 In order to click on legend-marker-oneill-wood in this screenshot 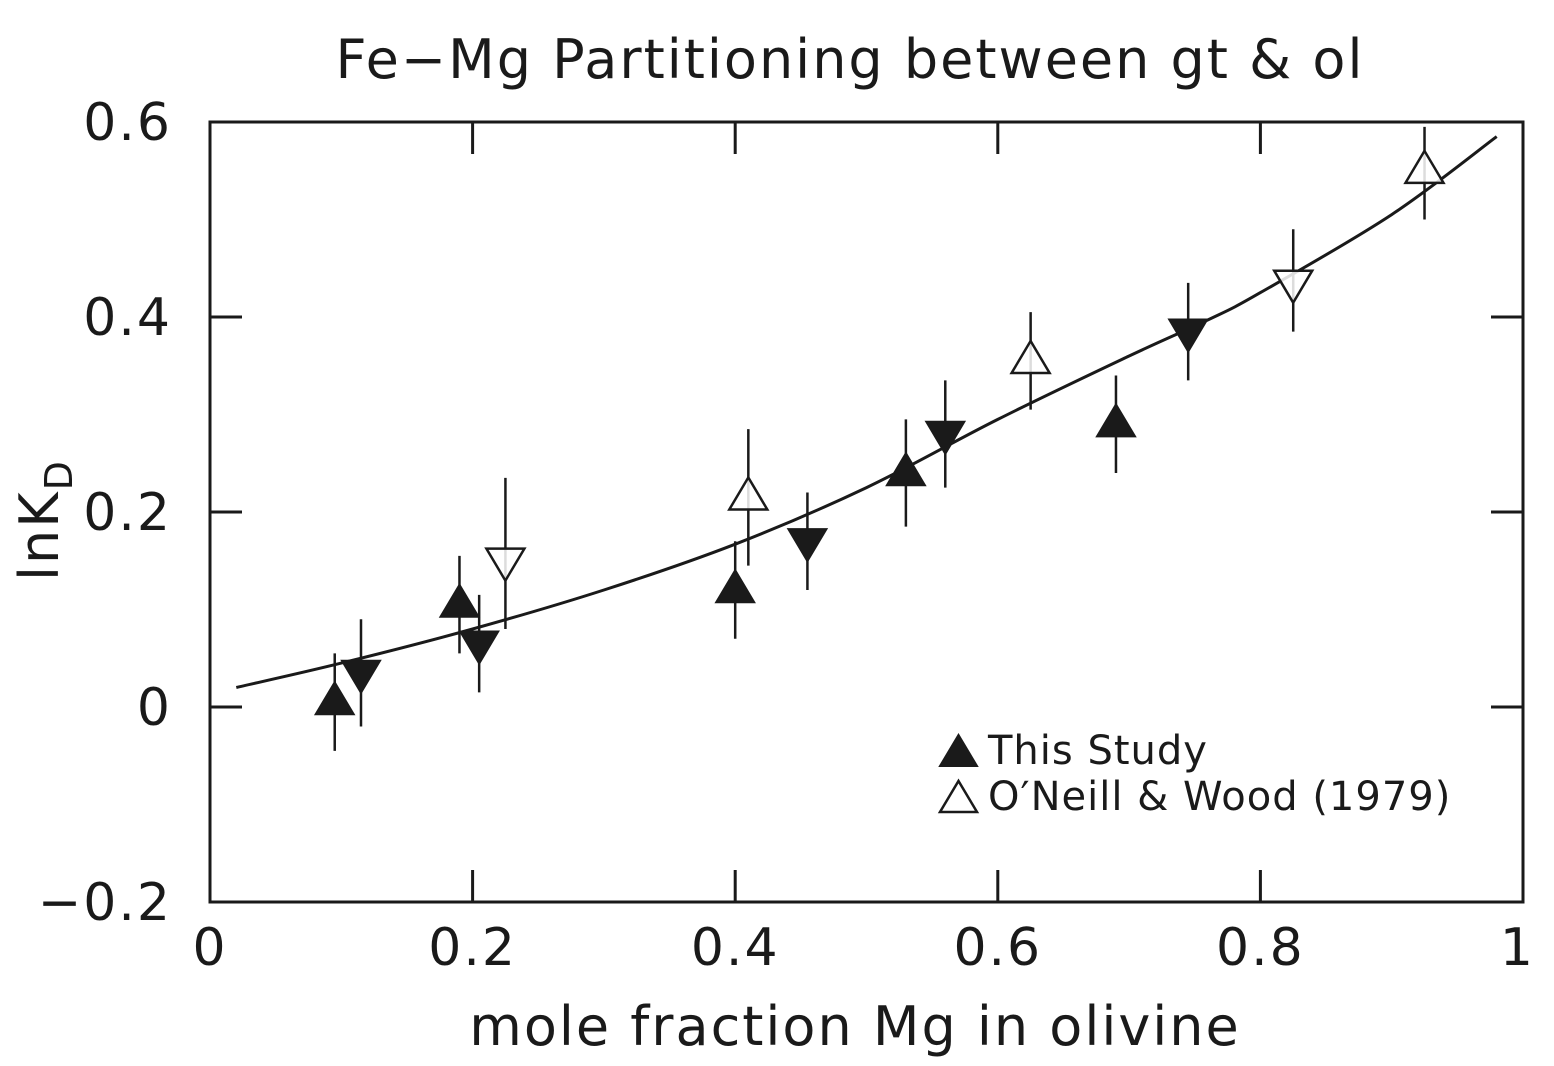, I will do `click(958, 796)`.